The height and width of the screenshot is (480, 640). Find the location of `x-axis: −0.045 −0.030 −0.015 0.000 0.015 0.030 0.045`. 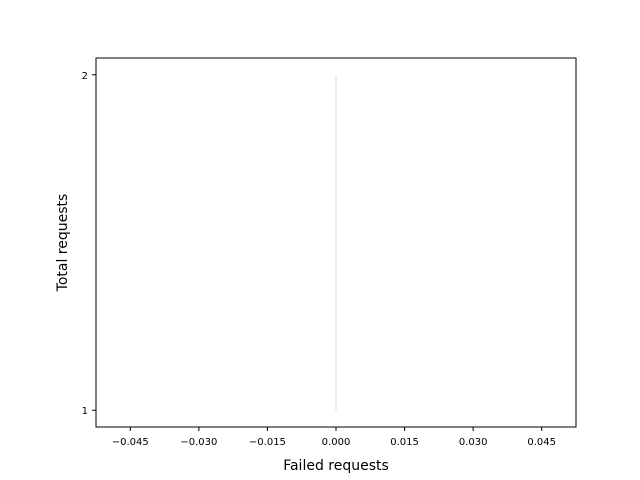

x-axis: −0.045 −0.030 −0.015 0.000 0.015 0.030 0.045 is located at coordinates (334, 437).